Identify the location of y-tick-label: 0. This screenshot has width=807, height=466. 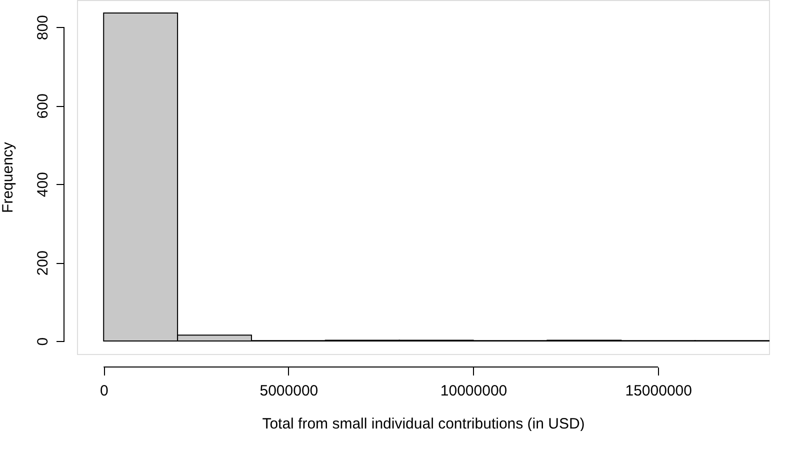
(43, 341).